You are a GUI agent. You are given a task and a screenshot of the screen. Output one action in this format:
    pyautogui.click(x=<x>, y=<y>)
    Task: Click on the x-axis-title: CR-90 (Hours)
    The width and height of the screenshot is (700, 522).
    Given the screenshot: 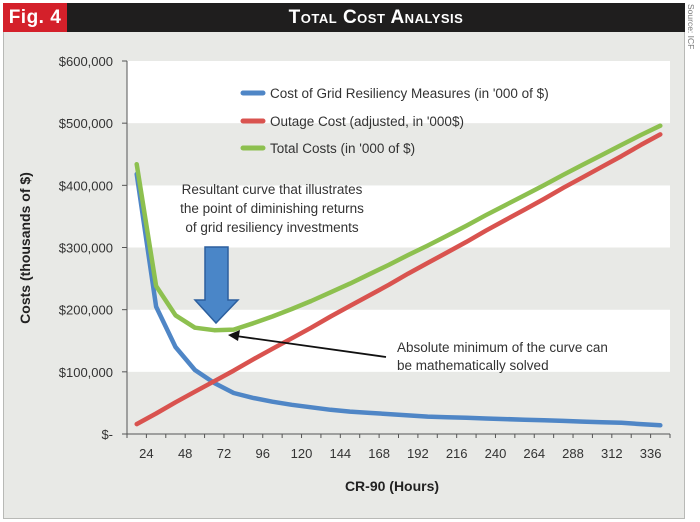 What is the action you would take?
    pyautogui.click(x=392, y=486)
    